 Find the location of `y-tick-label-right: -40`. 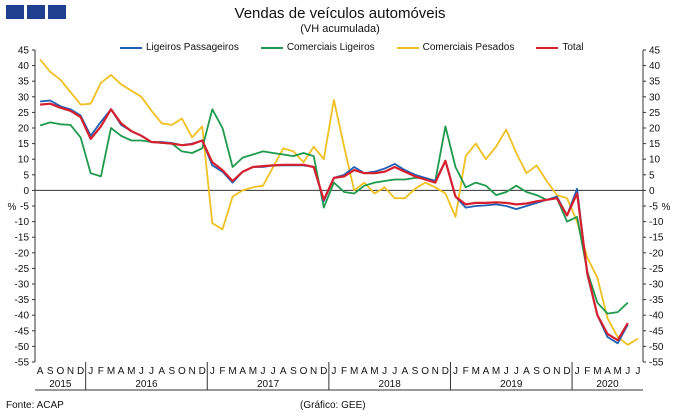

y-tick-label-right: -40 is located at coordinates (656, 316).